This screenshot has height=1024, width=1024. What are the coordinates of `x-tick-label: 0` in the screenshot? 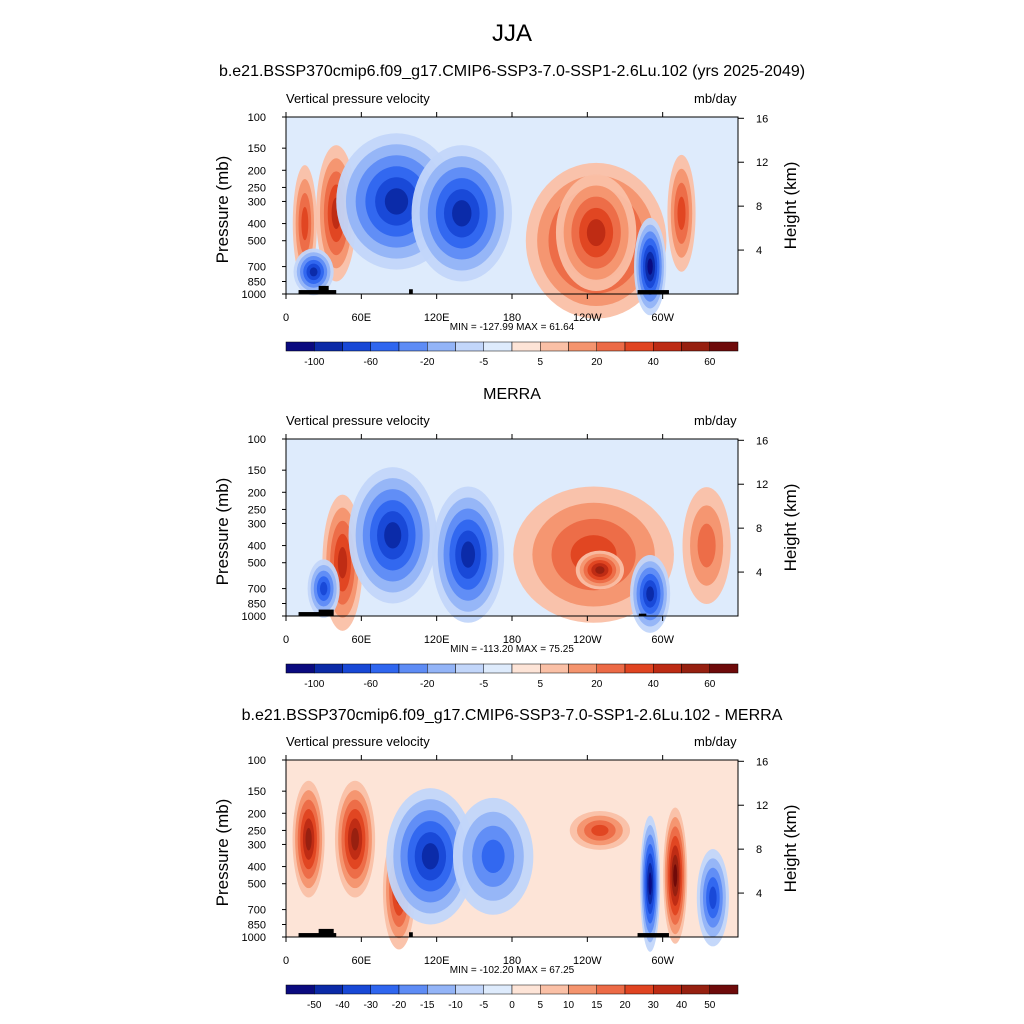 It's located at (286, 318).